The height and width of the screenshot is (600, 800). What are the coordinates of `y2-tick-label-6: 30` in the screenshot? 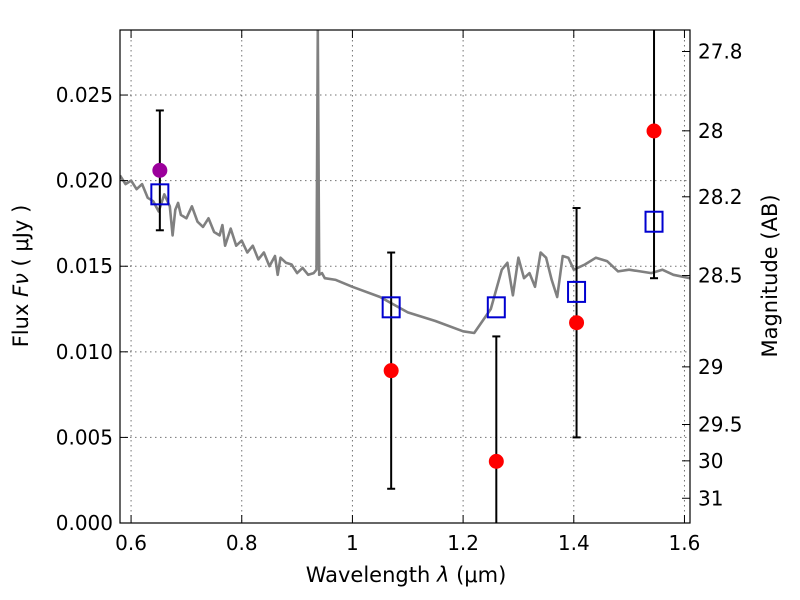 It's located at (710, 461).